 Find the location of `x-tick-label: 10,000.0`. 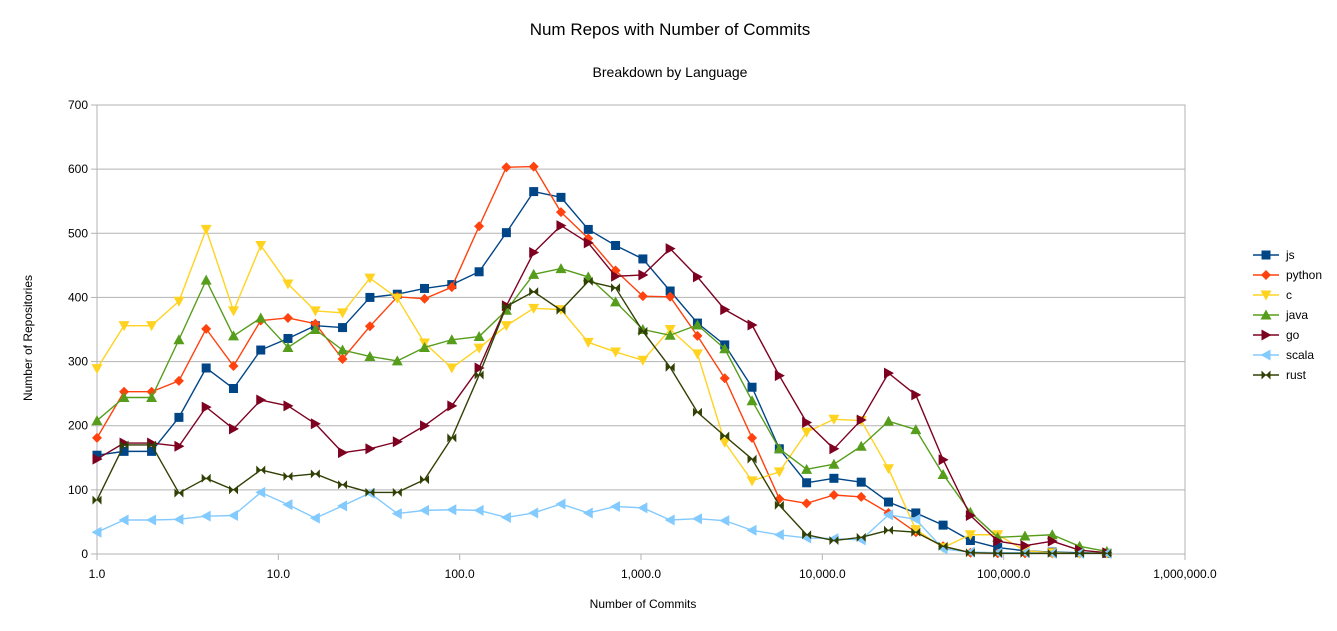

x-tick-label: 10,000.0 is located at coordinates (822, 574).